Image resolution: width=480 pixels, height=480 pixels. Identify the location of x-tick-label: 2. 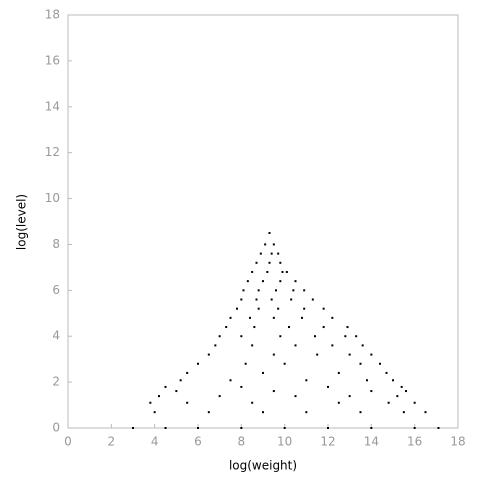
(112, 442).